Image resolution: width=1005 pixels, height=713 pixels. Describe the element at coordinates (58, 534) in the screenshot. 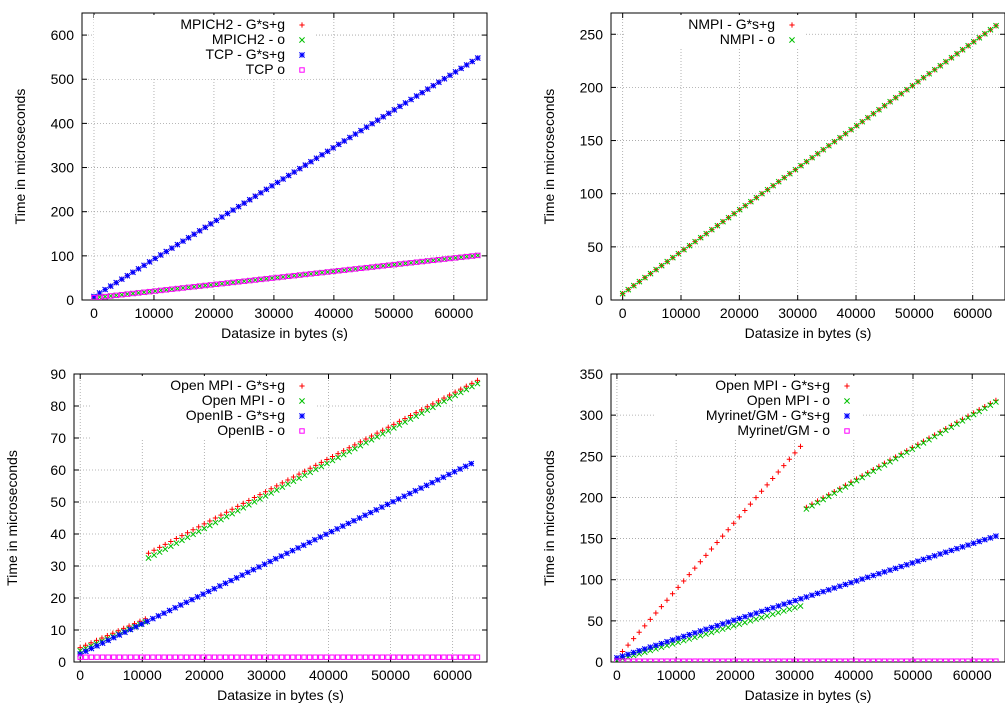

I see `y-tick-label: 40` at that location.